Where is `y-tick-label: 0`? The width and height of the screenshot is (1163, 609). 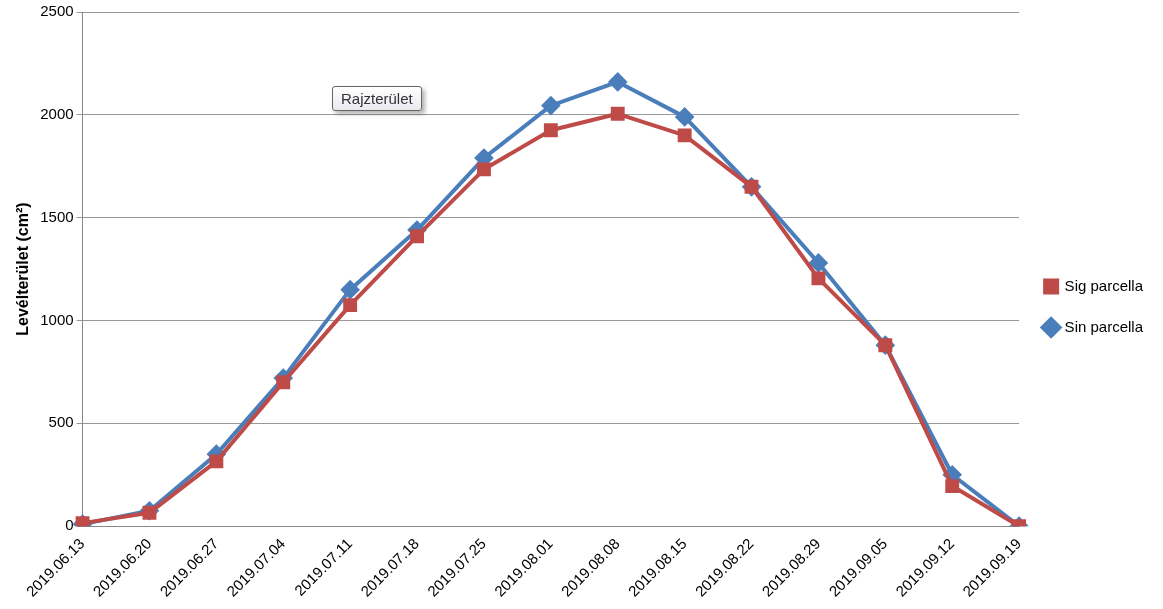
y-tick-label: 0 is located at coordinates (69, 525).